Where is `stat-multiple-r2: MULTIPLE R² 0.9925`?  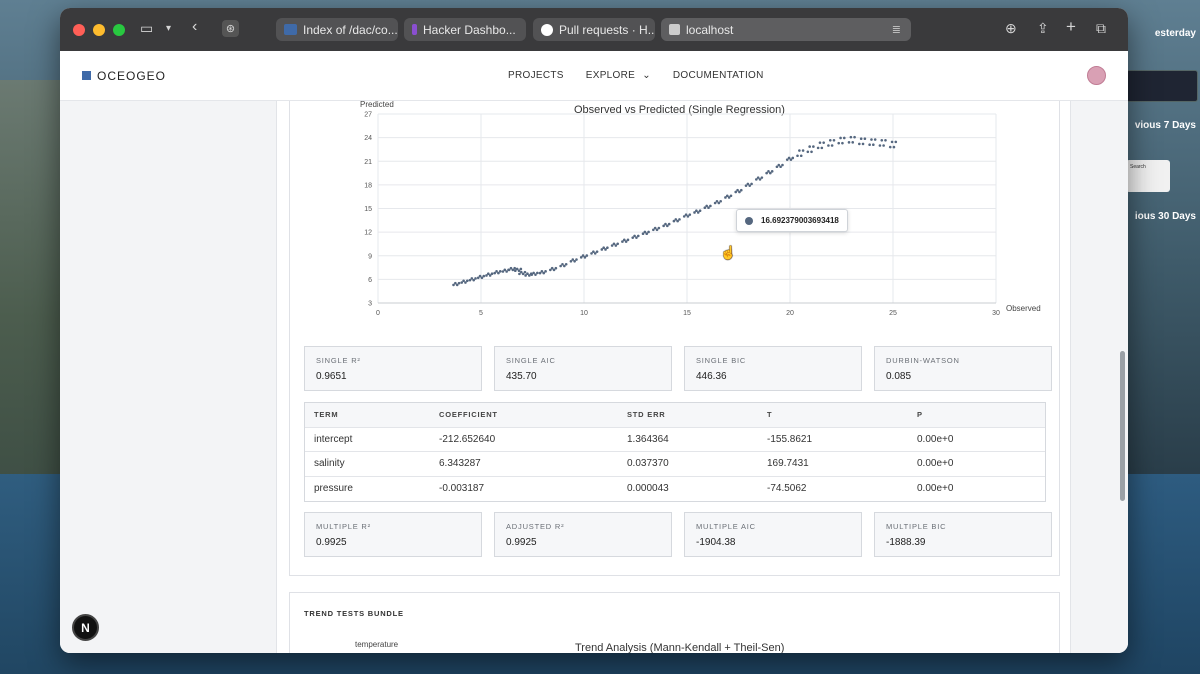 stat-multiple-r2: MULTIPLE R² 0.9925 is located at coordinates (393, 534).